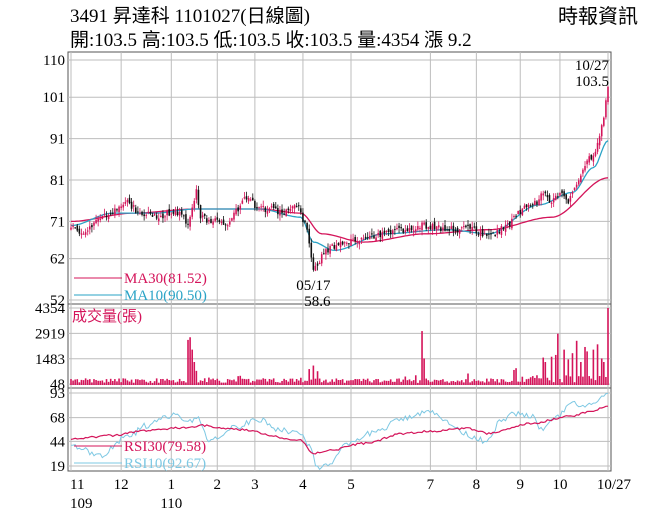  Describe the element at coordinates (340, 210) in the screenshot. I see `ma30-path` at that location.